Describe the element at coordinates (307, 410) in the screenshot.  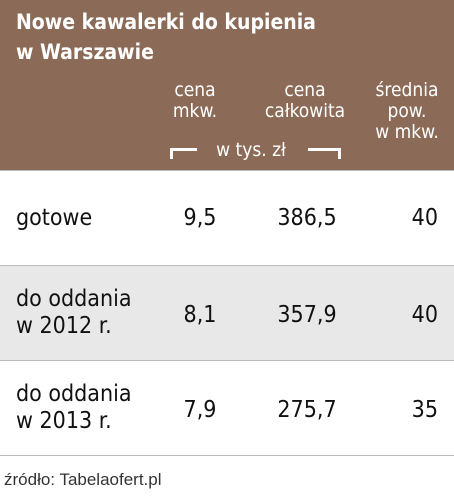
I see `cell: 275,7` at that location.